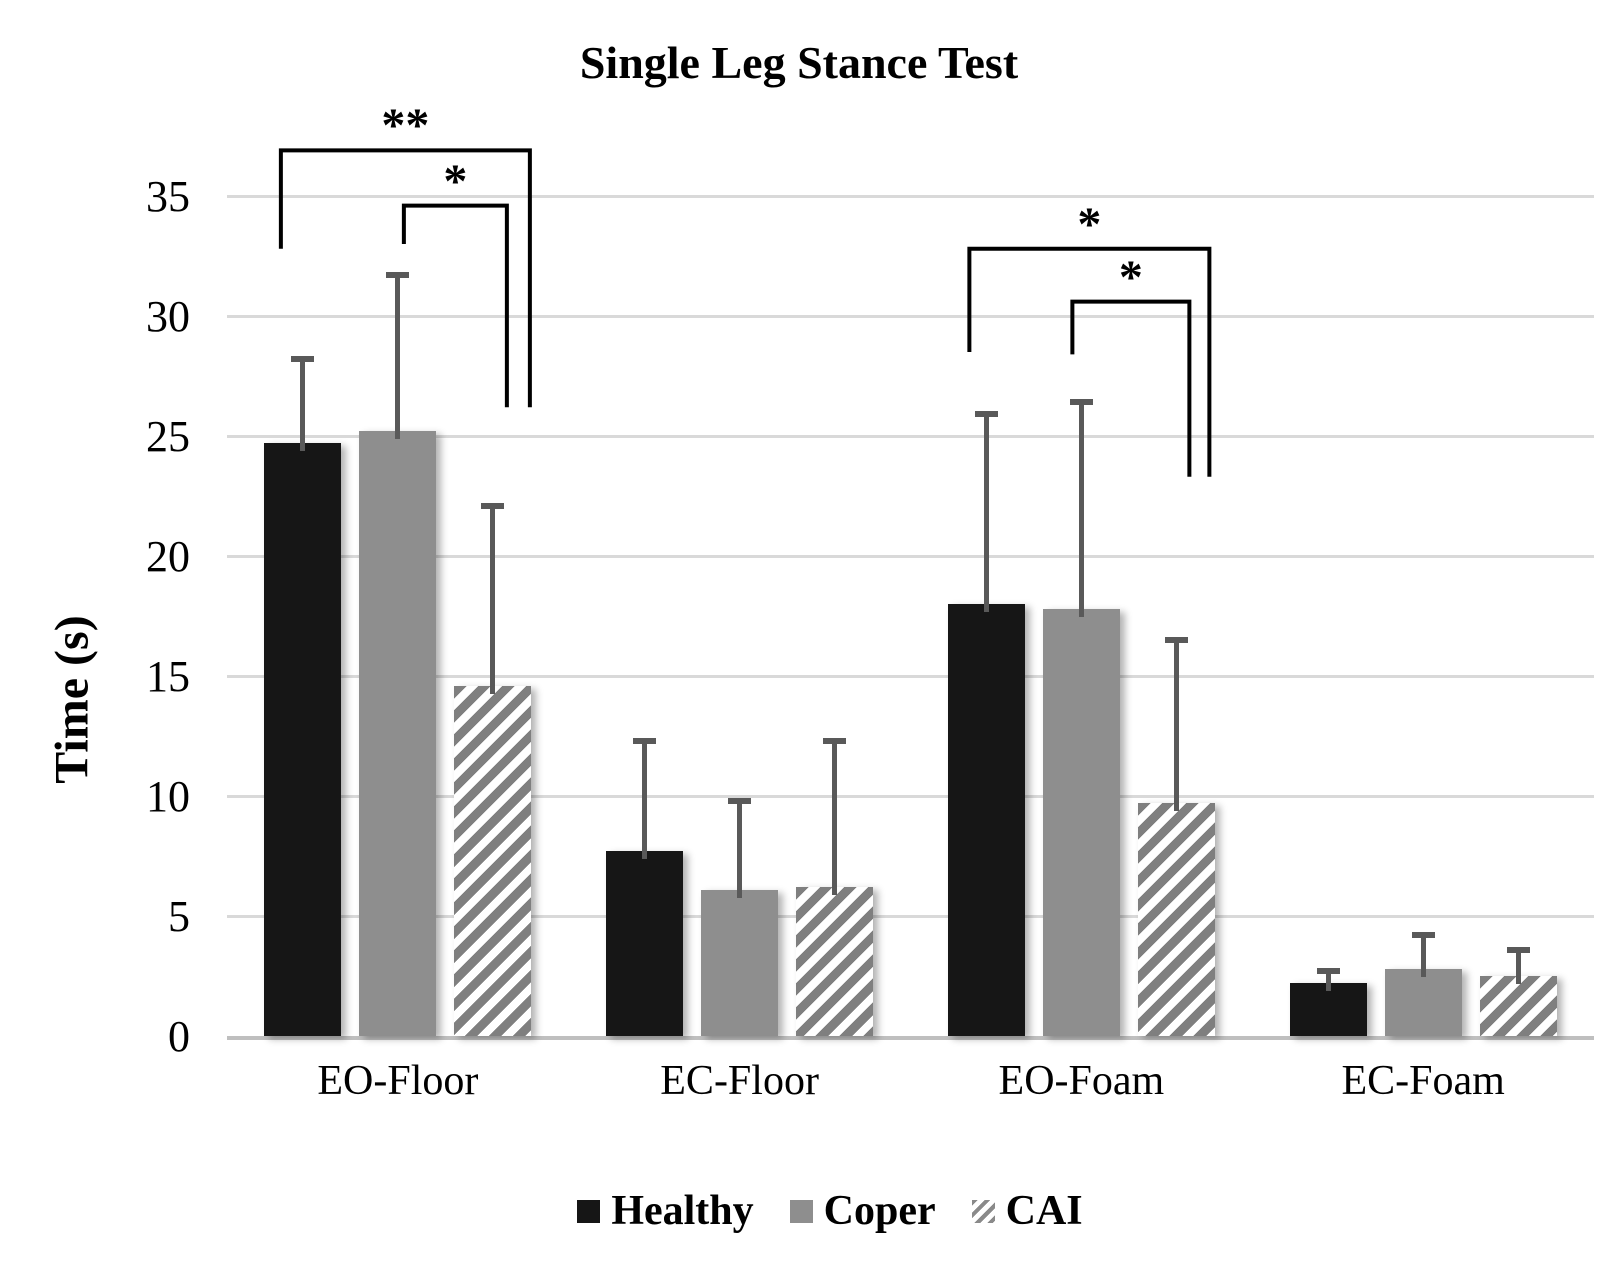 The image size is (1624, 1275). Describe the element at coordinates (1328, 1009) in the screenshot. I see `bar-healthy-ec-foam` at that location.